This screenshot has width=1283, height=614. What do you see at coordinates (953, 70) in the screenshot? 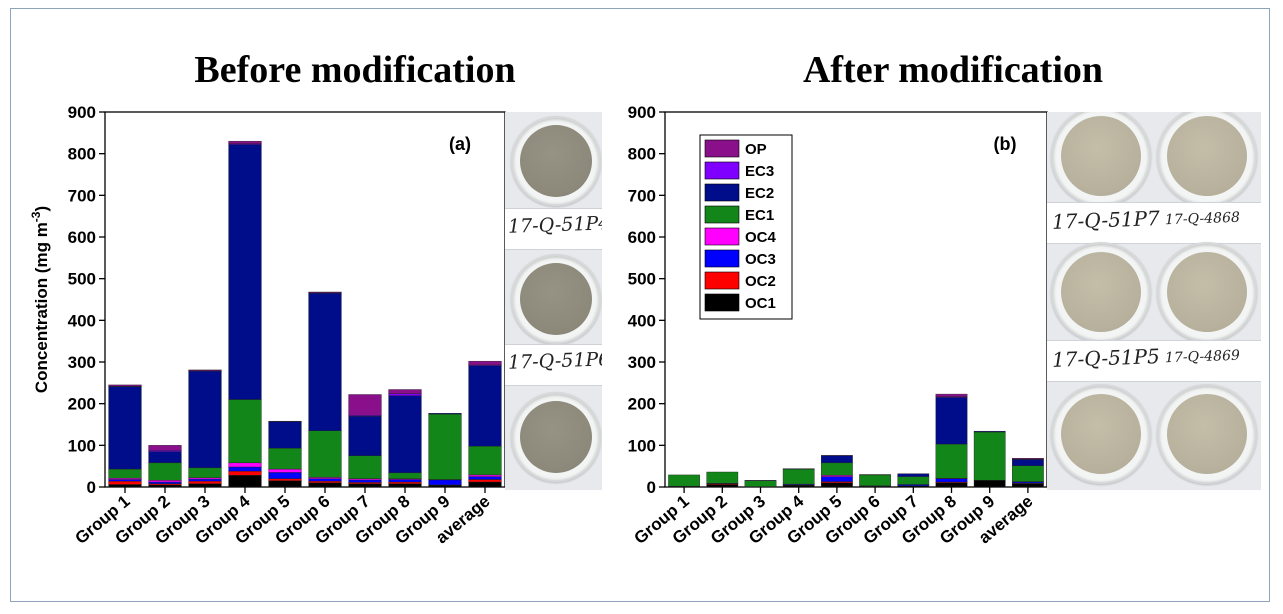
I see `title-after: After modification` at bounding box center [953, 70].